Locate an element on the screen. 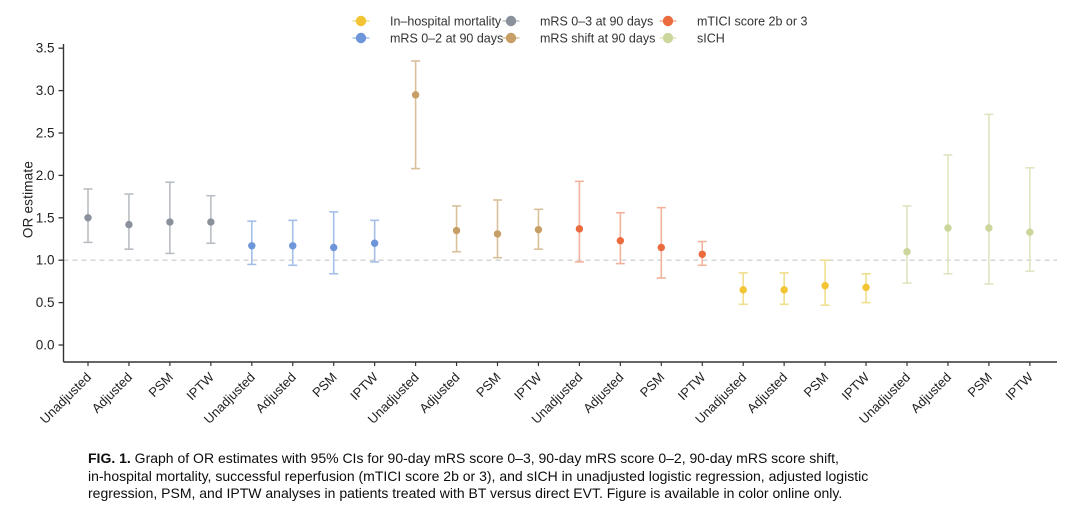  y-tick-label: 3.5 is located at coordinates (45, 48).